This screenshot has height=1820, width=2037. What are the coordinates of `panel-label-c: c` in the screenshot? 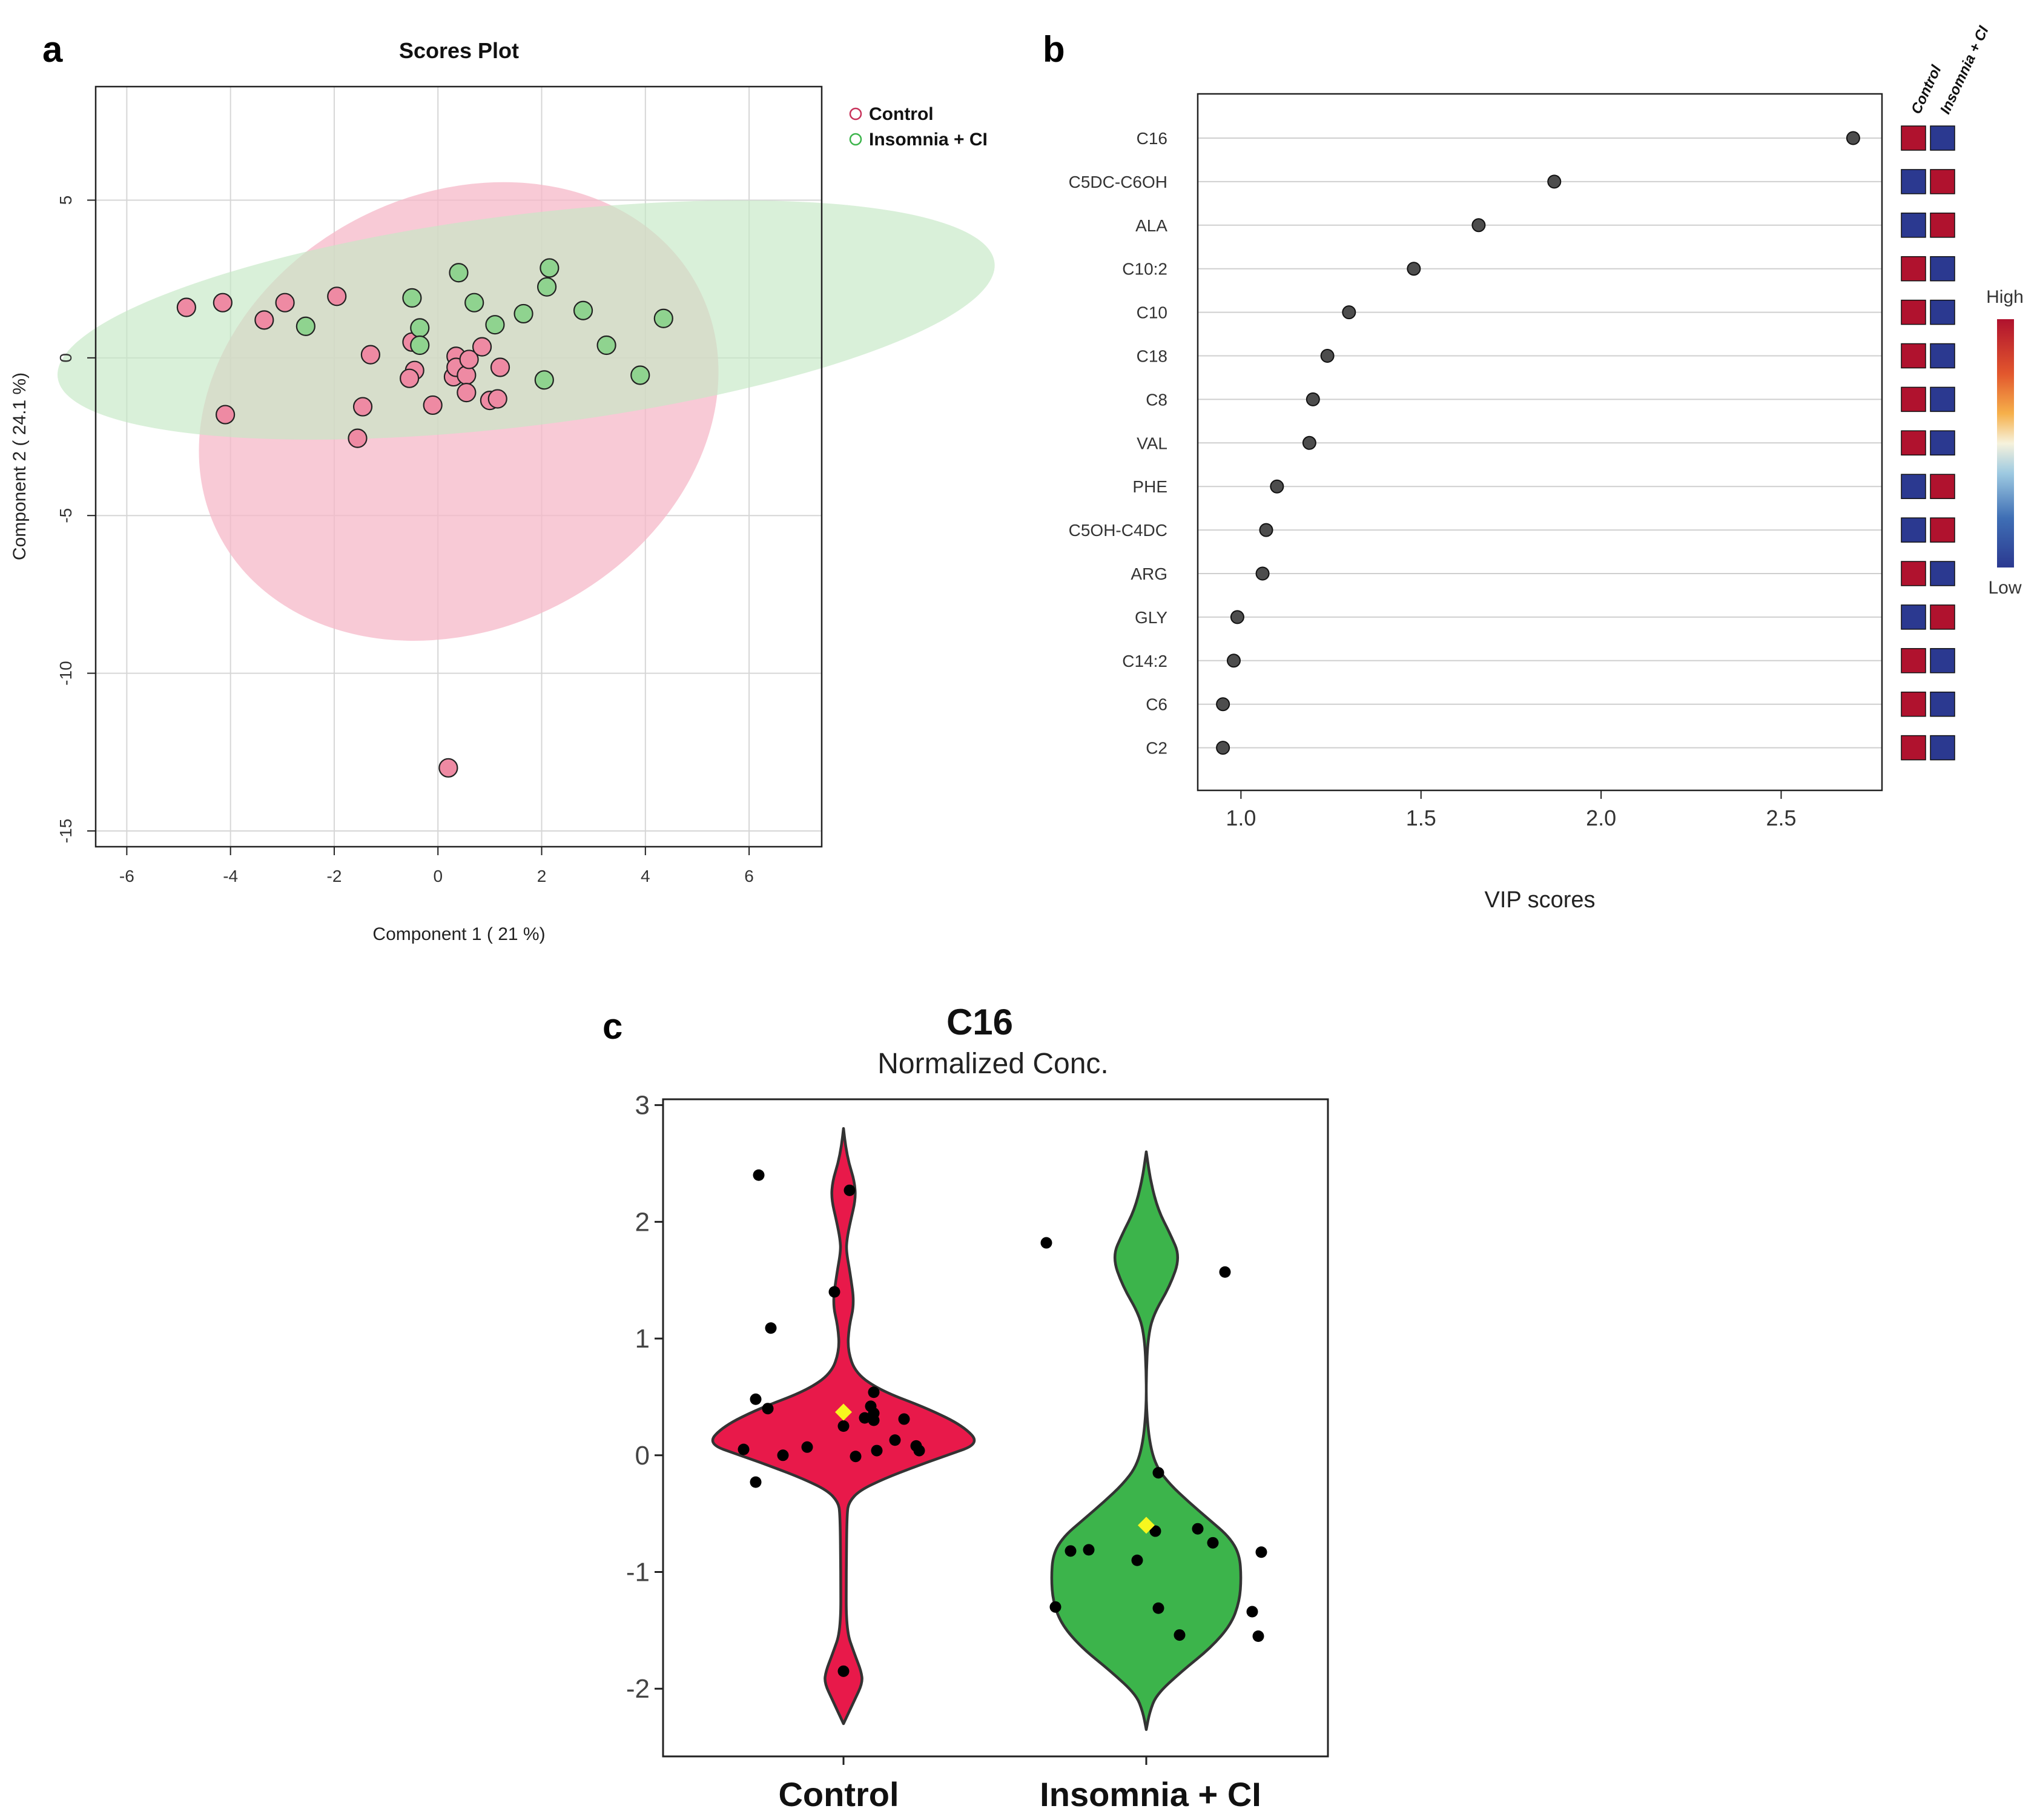 It's located at (612, 1026).